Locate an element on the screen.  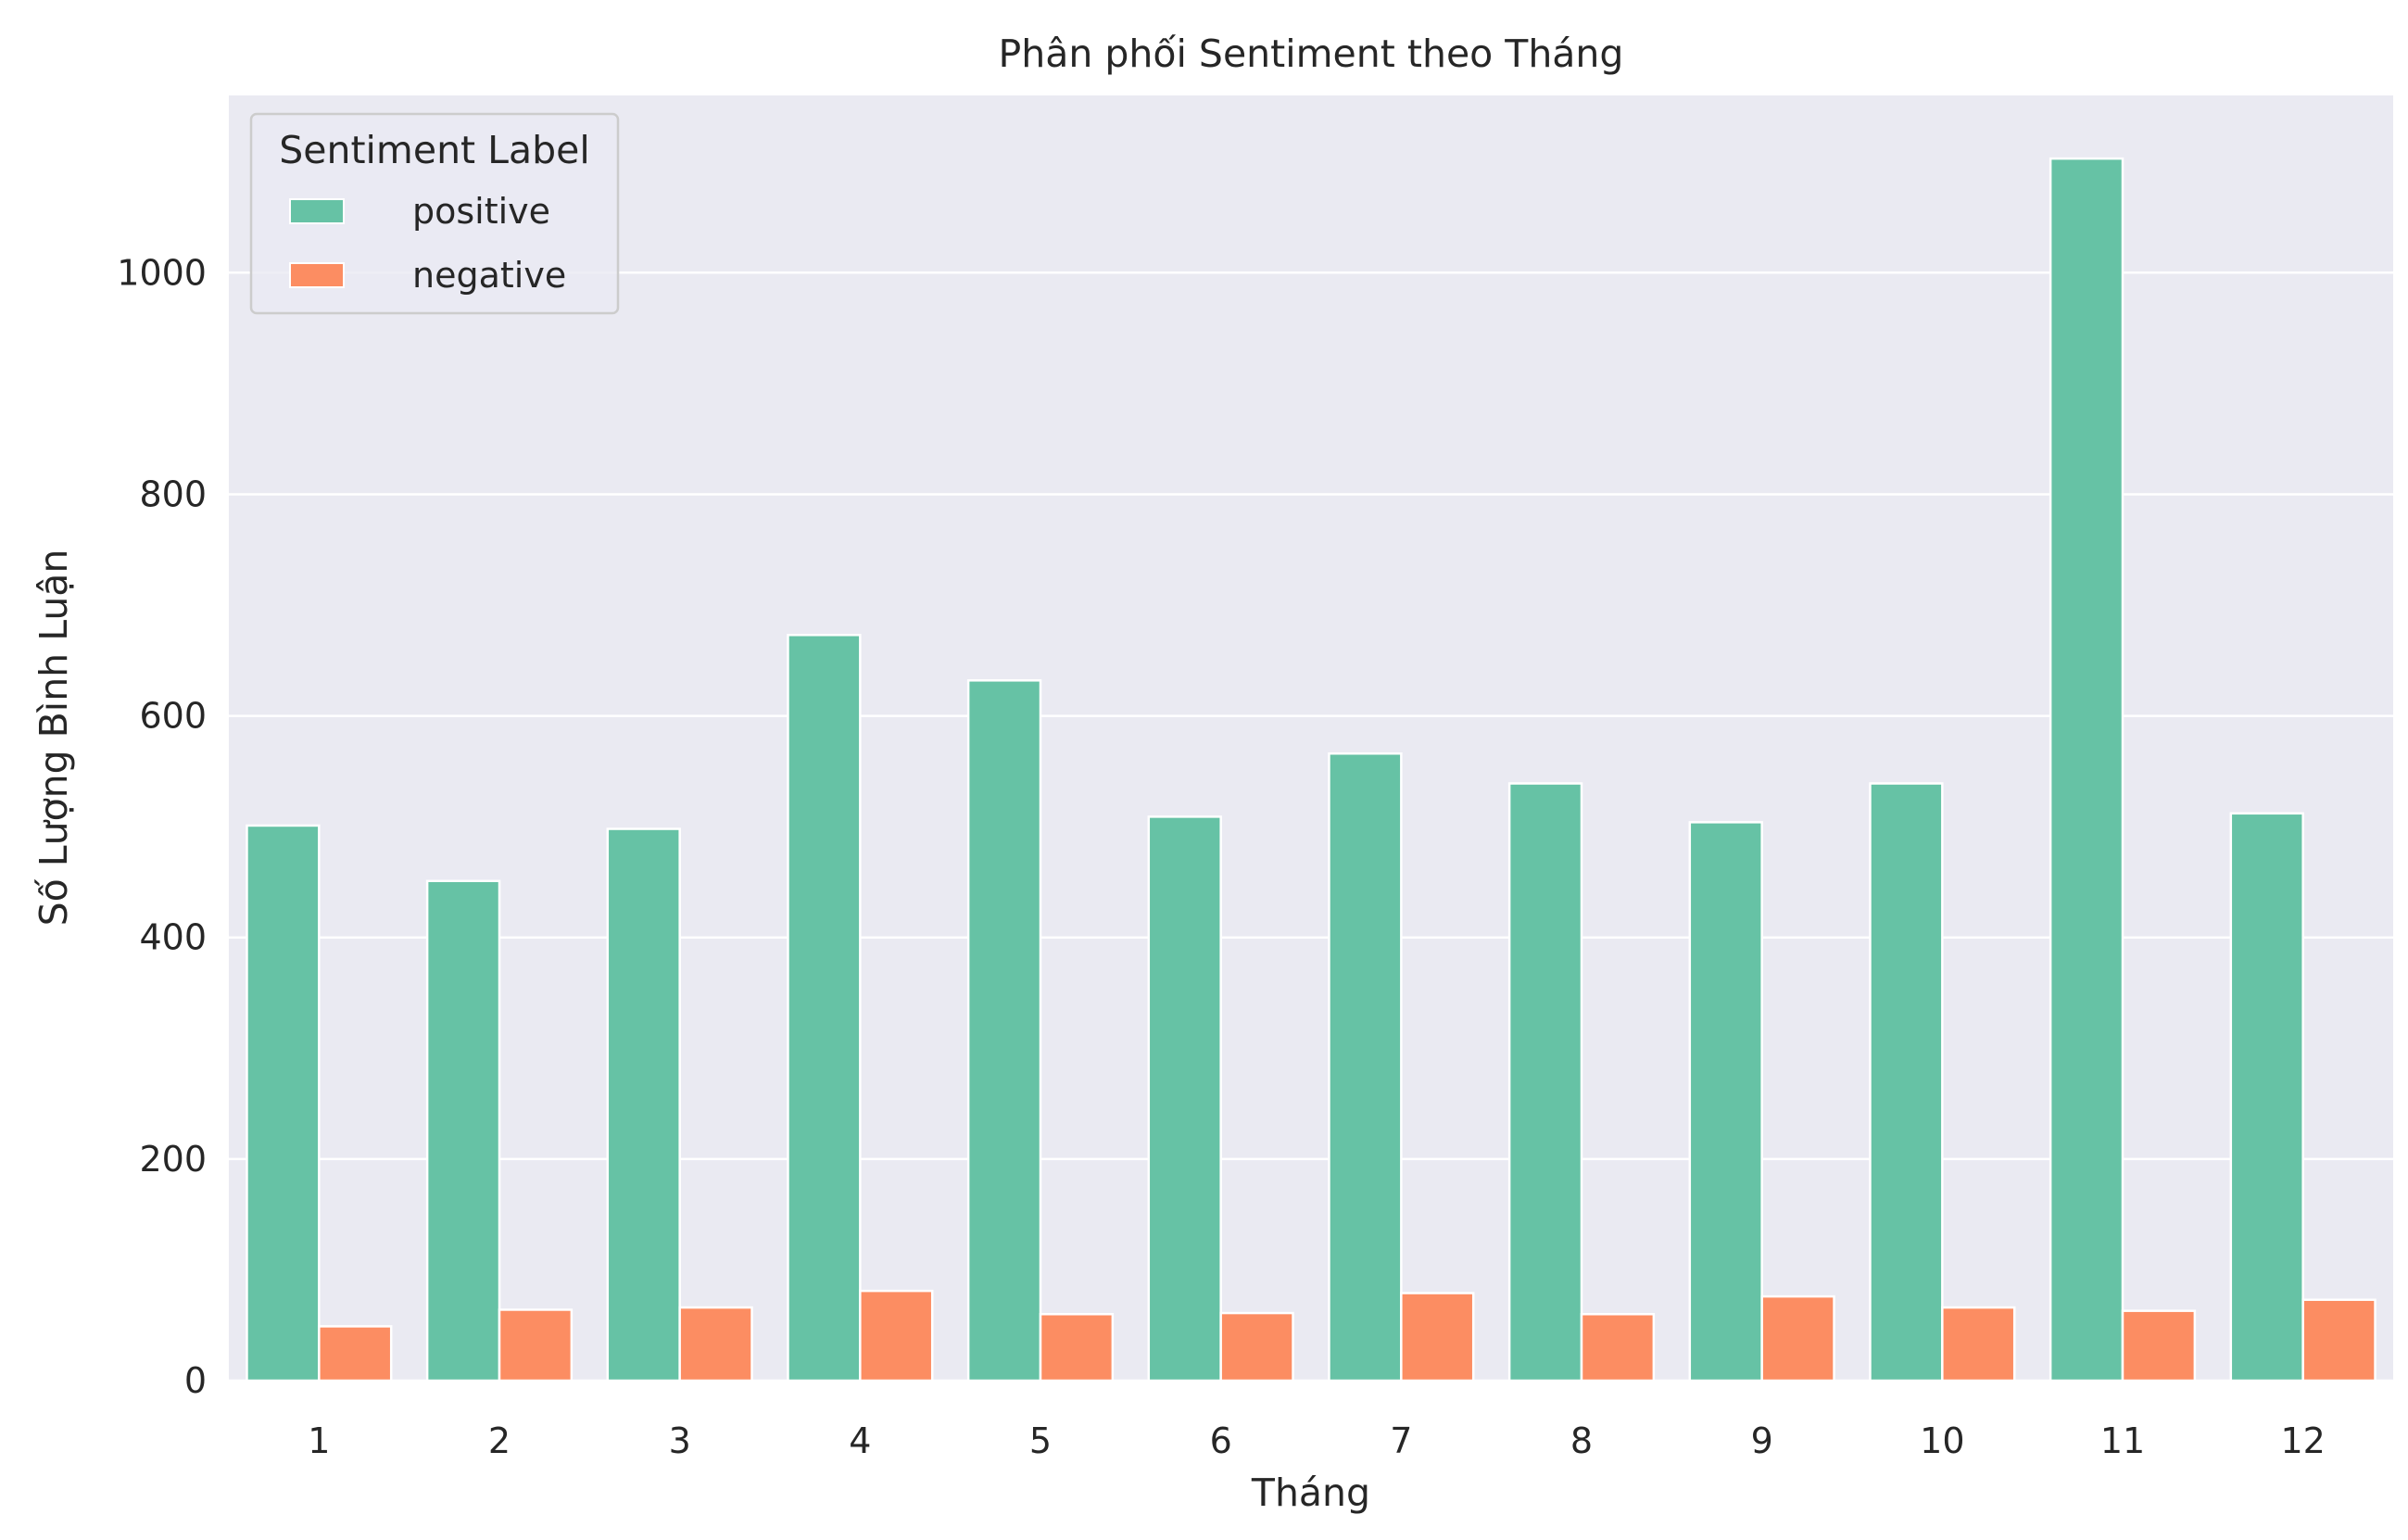
y-axis-label: Số Lượng Bình Luận is located at coordinates (54, 738).